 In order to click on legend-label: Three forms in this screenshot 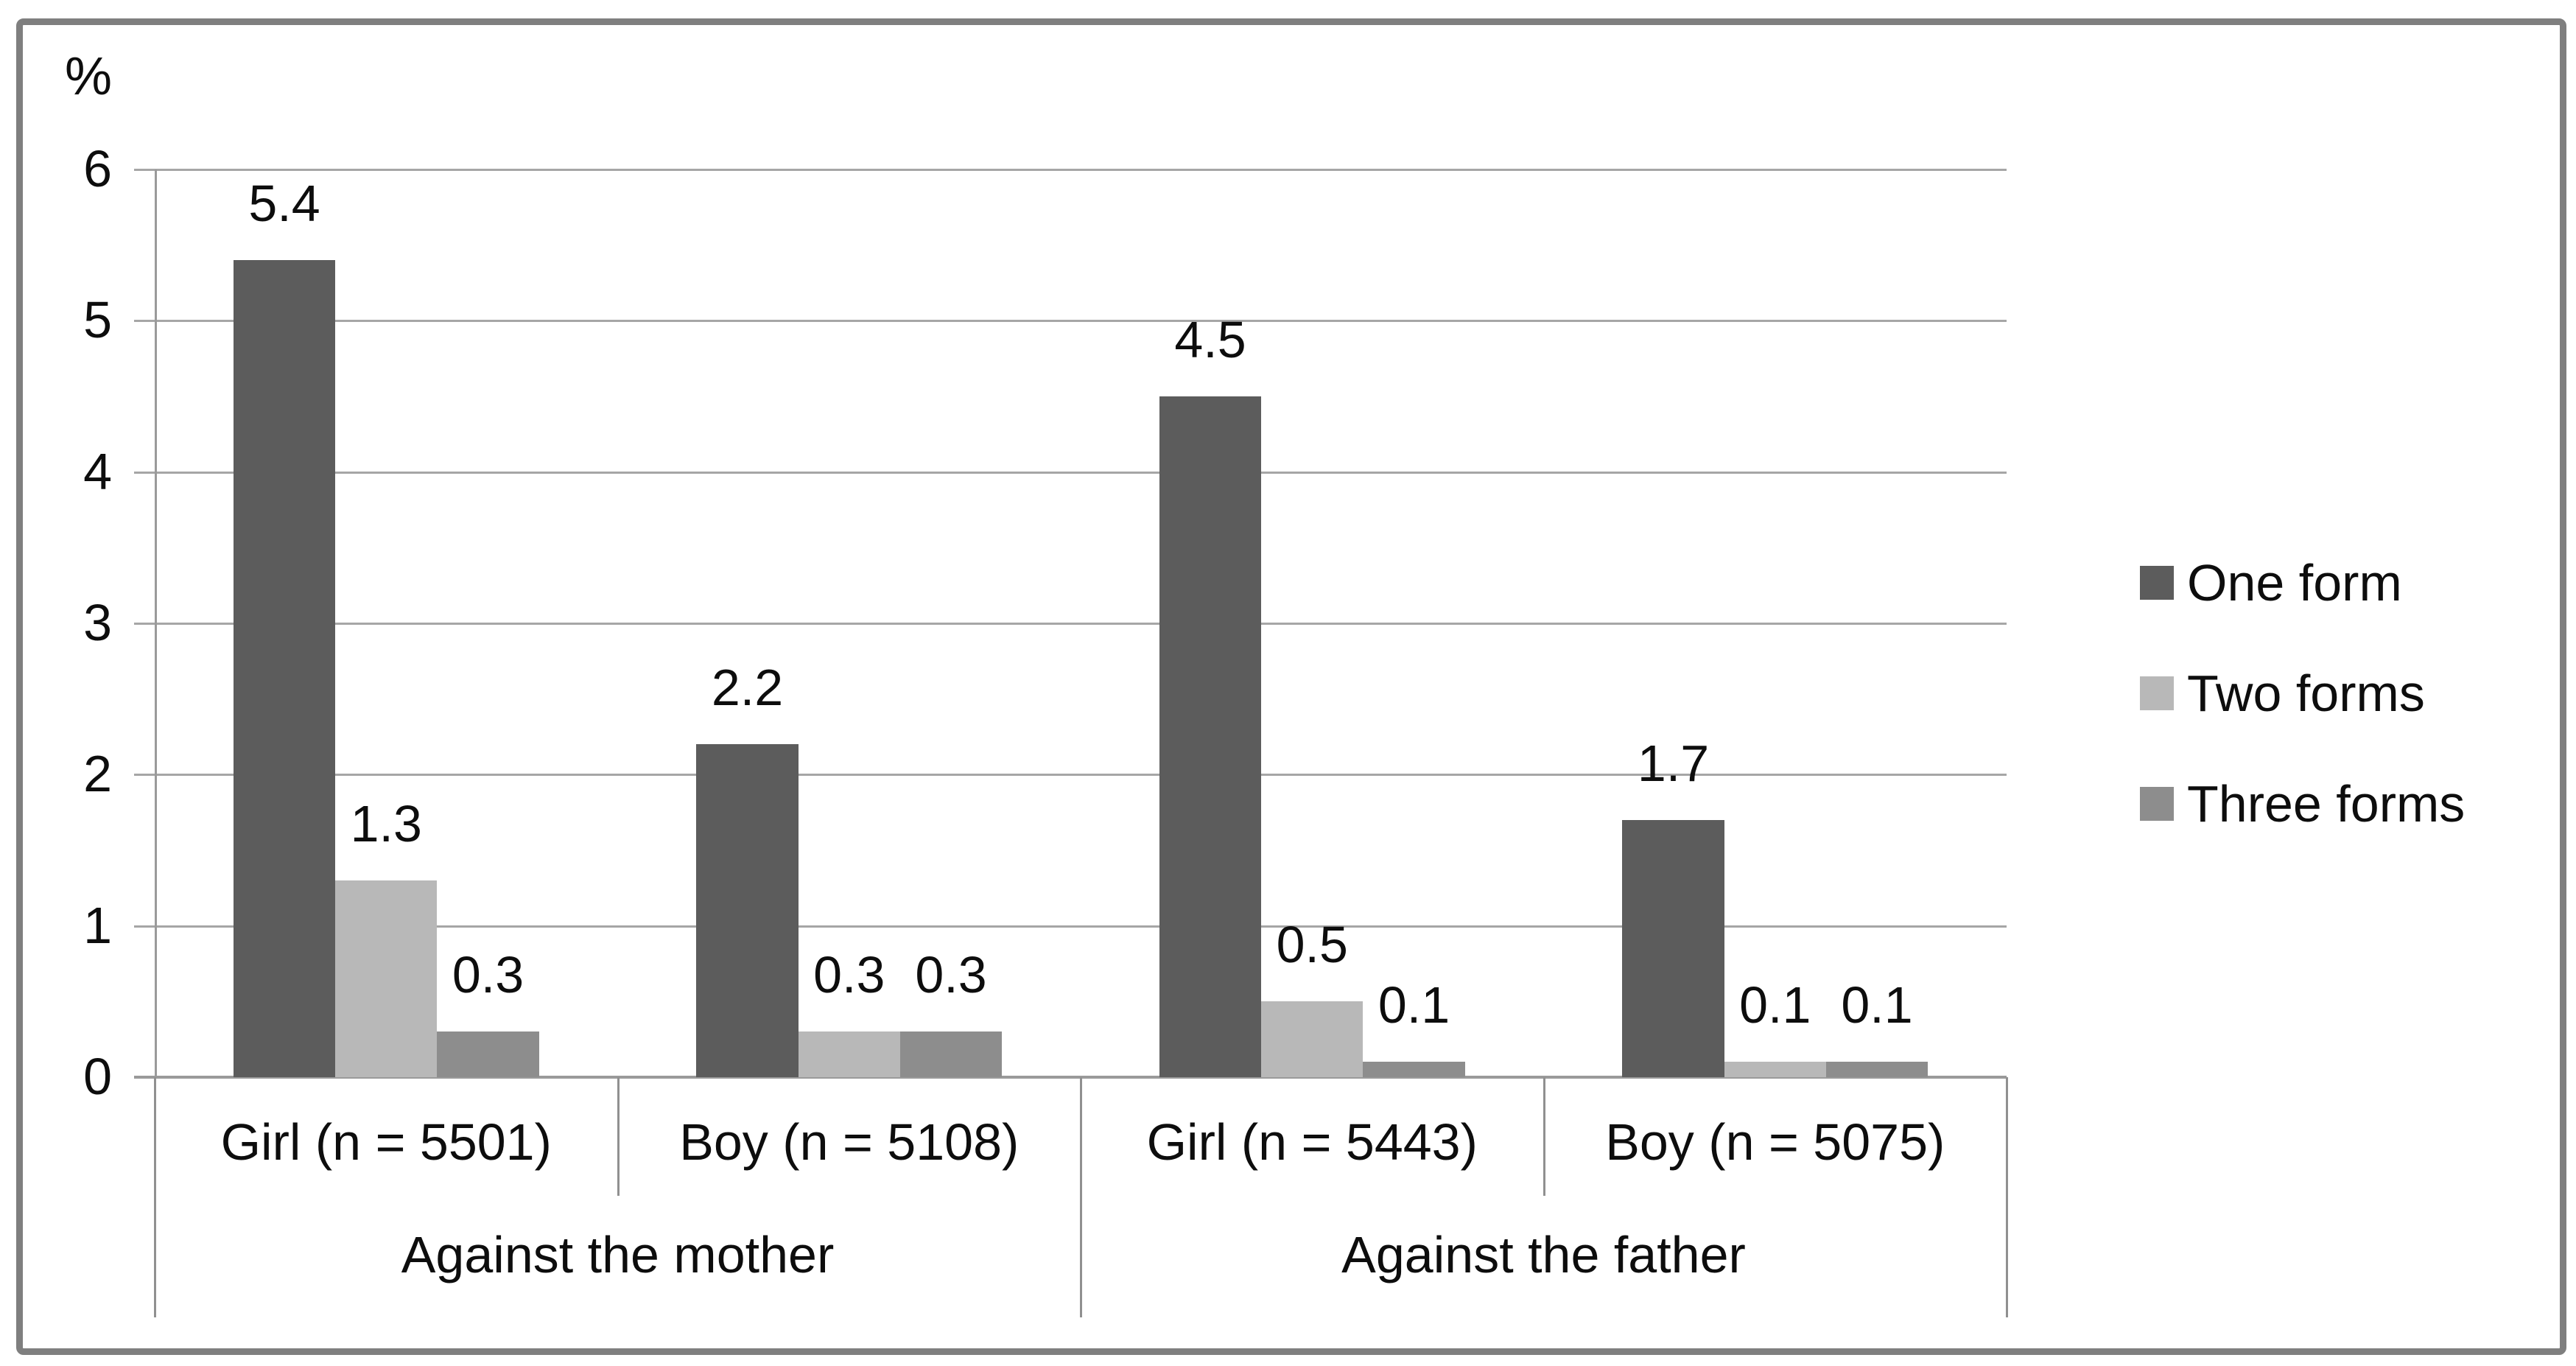, I will do `click(2326, 804)`.